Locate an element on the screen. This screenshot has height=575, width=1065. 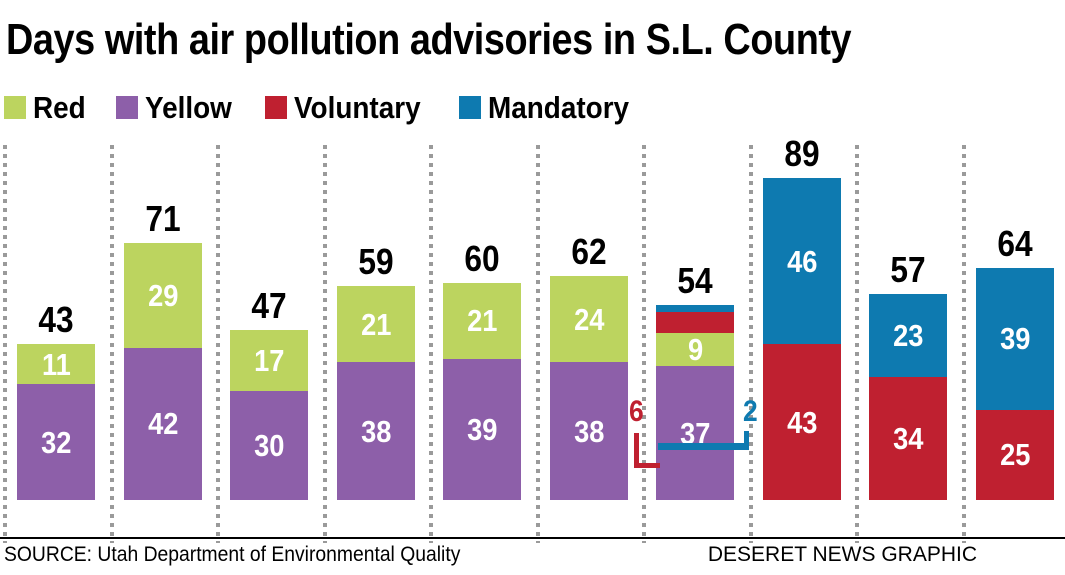
bar-column: 42 29 71 is located at coordinates (162, 253).